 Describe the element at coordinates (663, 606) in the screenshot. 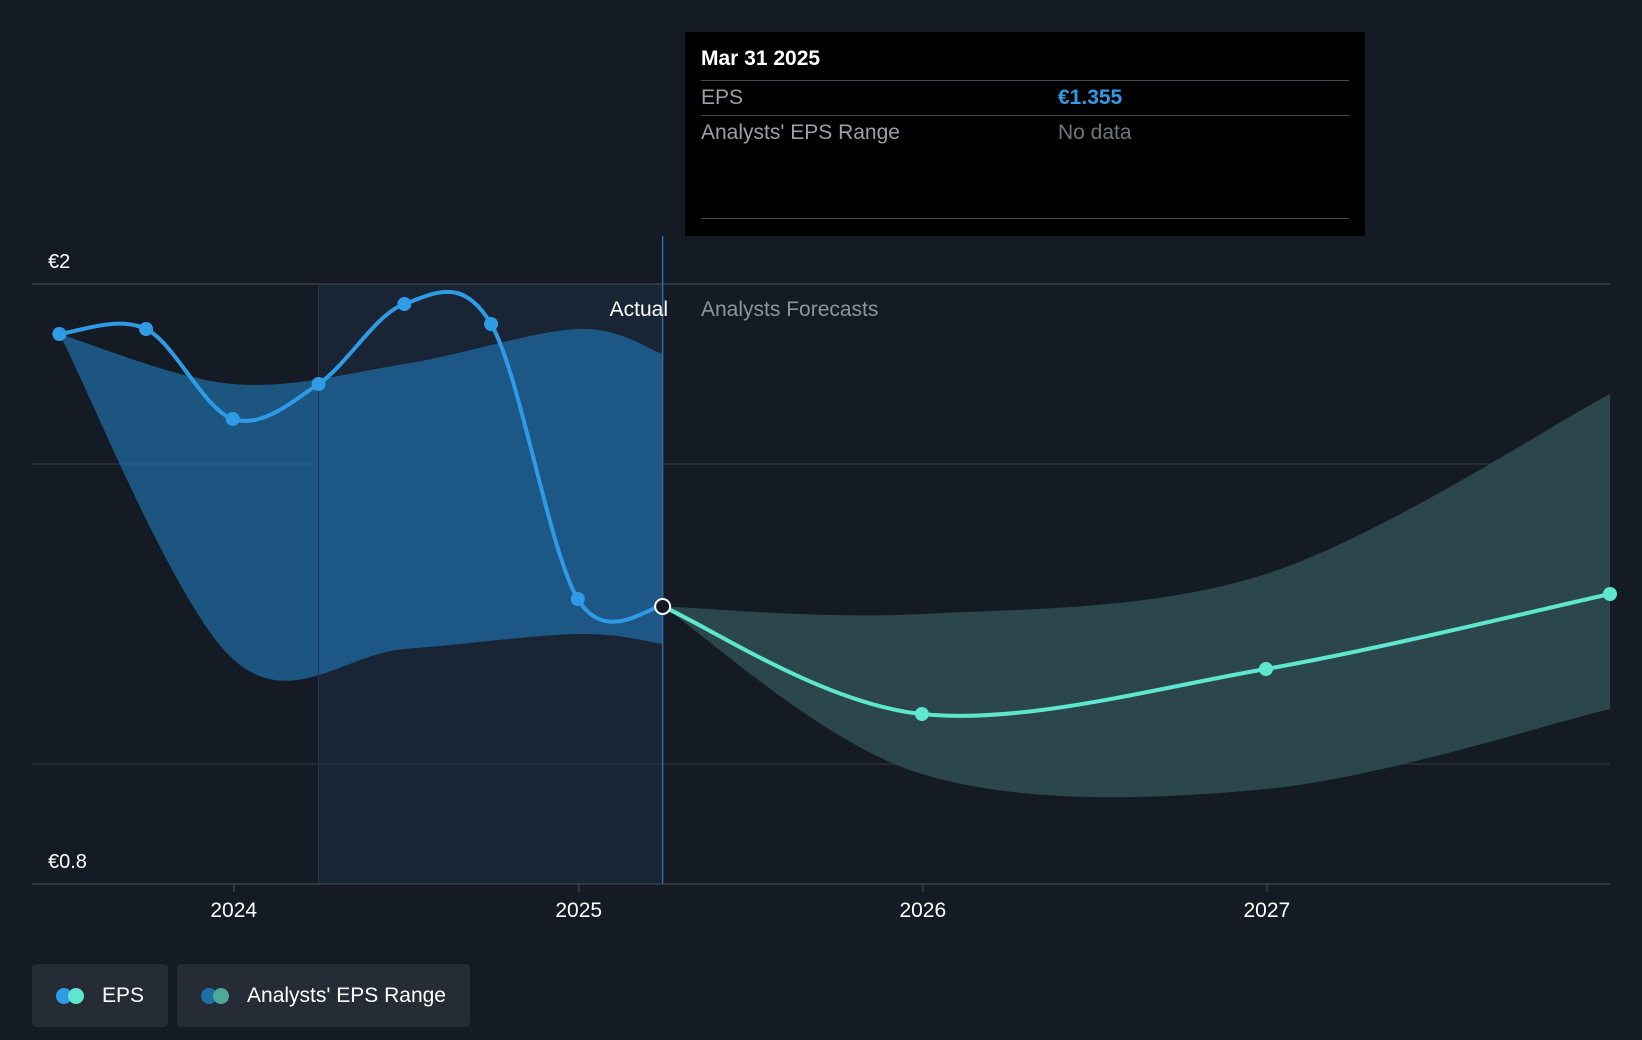

I see `eps-point-selected` at that location.